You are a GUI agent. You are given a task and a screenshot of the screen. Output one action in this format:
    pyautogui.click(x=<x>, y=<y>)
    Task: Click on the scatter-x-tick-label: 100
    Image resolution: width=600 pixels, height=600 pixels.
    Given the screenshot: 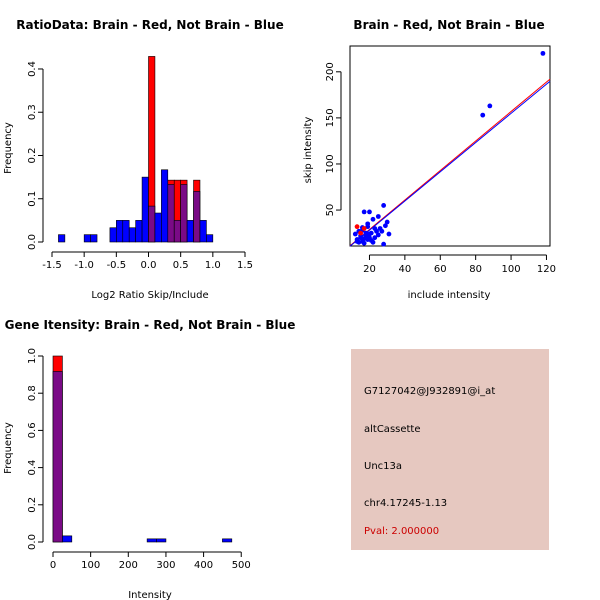 What is the action you would take?
    pyautogui.click(x=511, y=269)
    